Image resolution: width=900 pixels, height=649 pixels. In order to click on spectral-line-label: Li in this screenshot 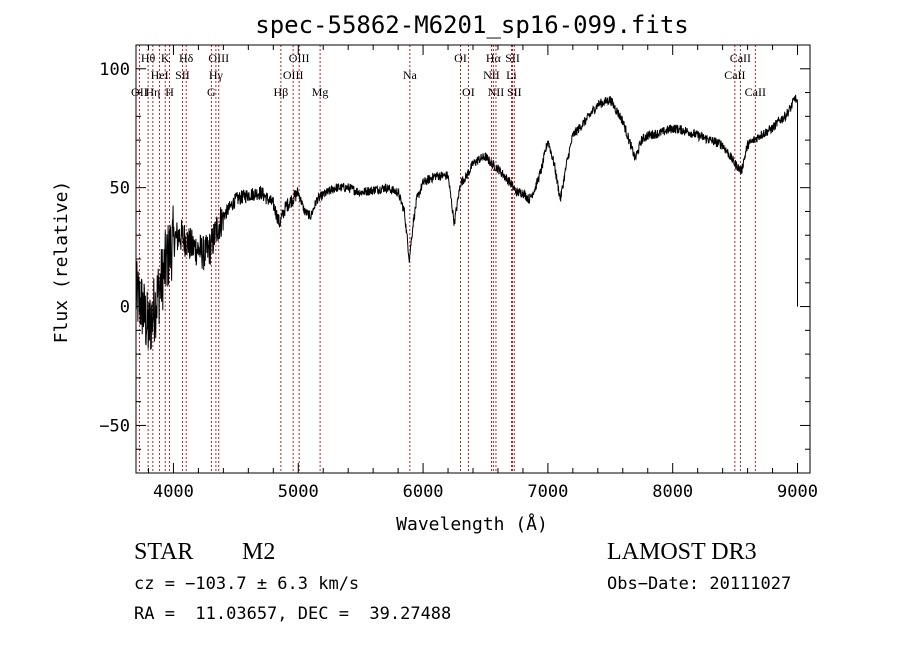, I will do `click(511, 75)`.